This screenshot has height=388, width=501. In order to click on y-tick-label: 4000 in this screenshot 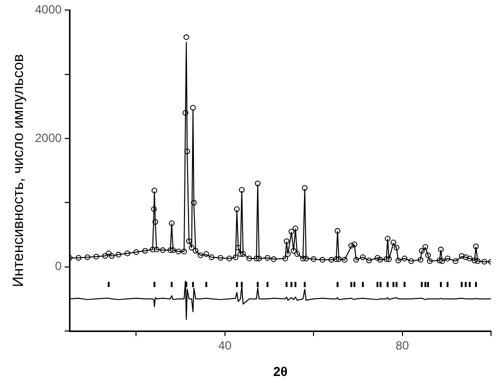, I will do `click(48, 9)`.